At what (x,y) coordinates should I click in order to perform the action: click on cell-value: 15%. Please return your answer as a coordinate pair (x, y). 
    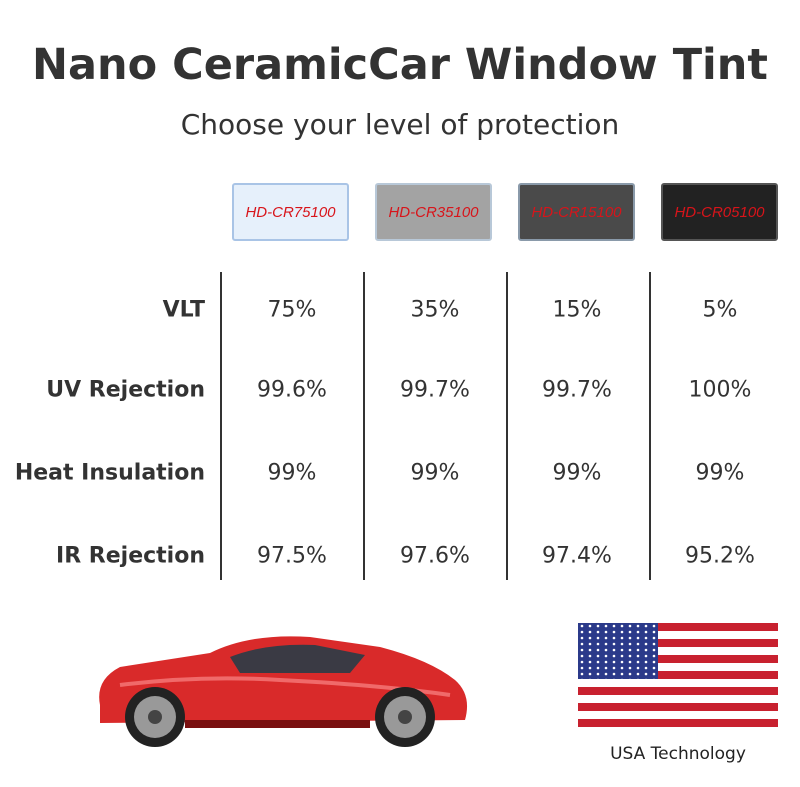
    Looking at the image, I should click on (577, 310).